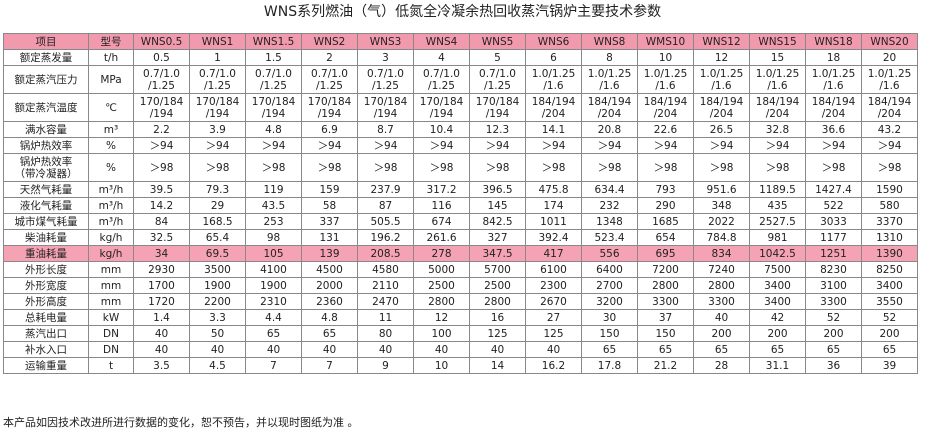 The height and width of the screenshot is (436, 925). Describe the element at coordinates (777, 365) in the screenshot. I see `table-cell: 31.1` at that location.